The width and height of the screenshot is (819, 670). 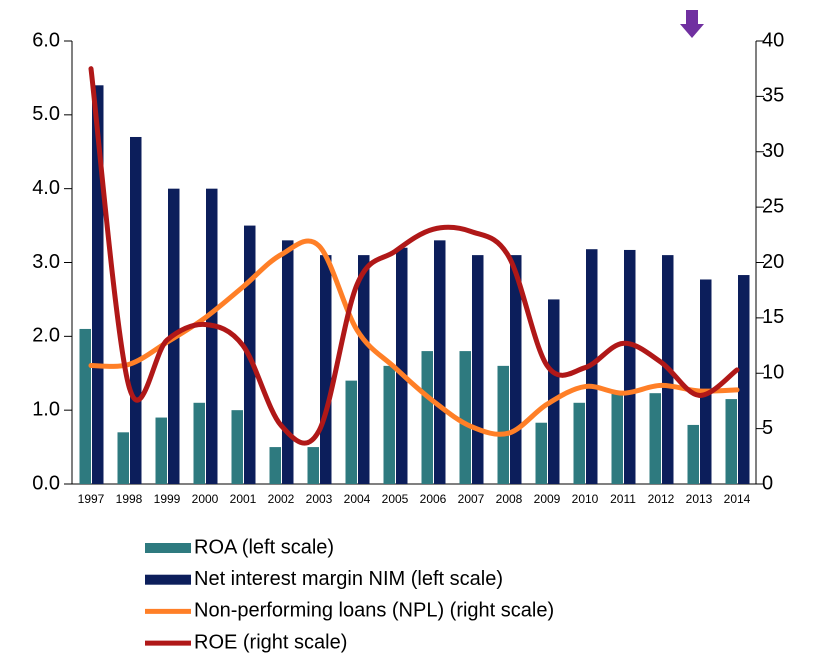 What do you see at coordinates (91, 499) in the screenshot?
I see `x-tick-label: 1997` at bounding box center [91, 499].